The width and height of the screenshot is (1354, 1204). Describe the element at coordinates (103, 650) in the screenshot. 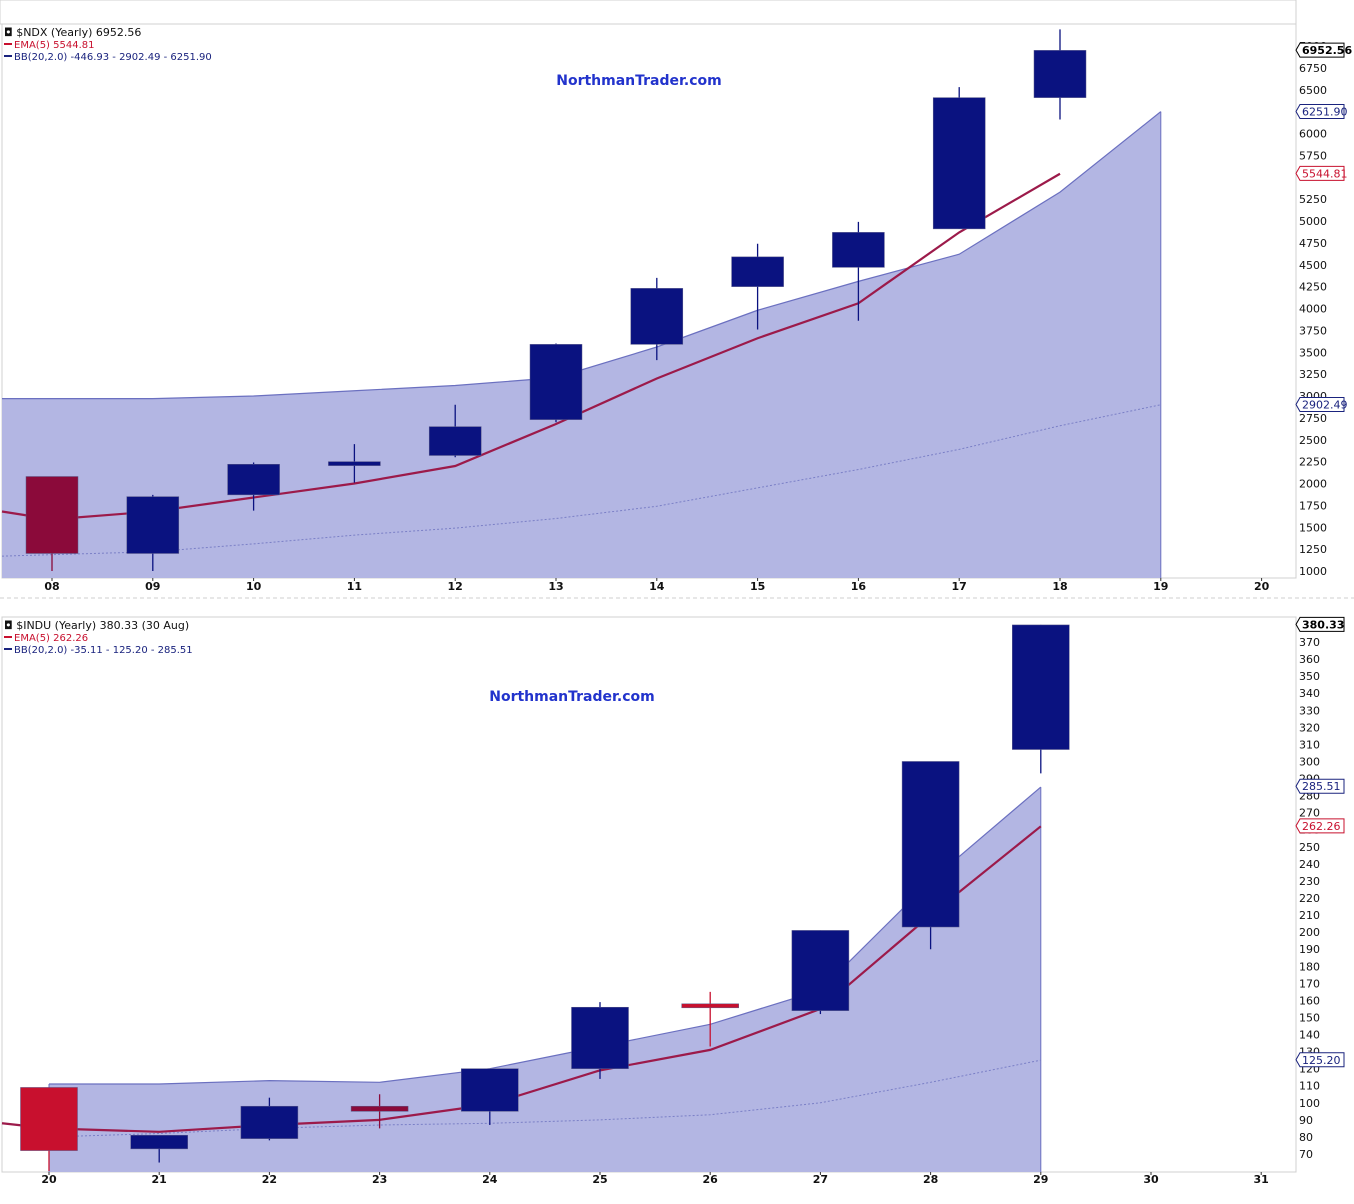

I see `legend-entry: BB(20,2.0) -35.11 - 125.20 - 285.51` at that location.